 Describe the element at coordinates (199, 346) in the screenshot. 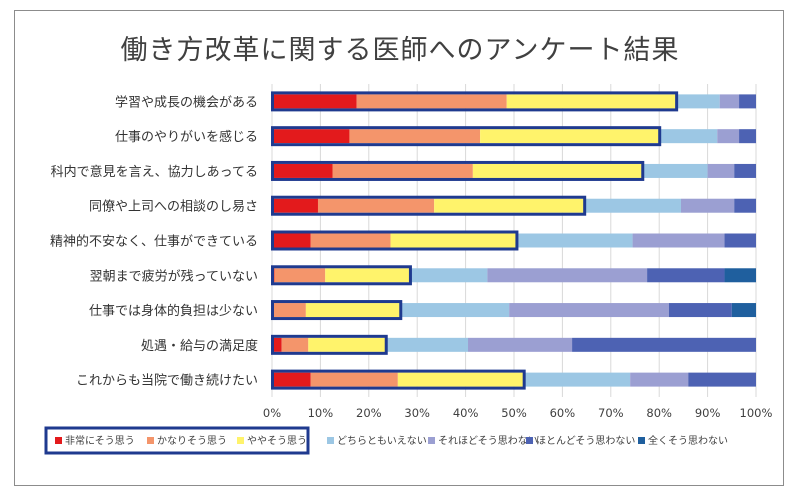

I see `category-label: 処遇・給与の満足度` at that location.